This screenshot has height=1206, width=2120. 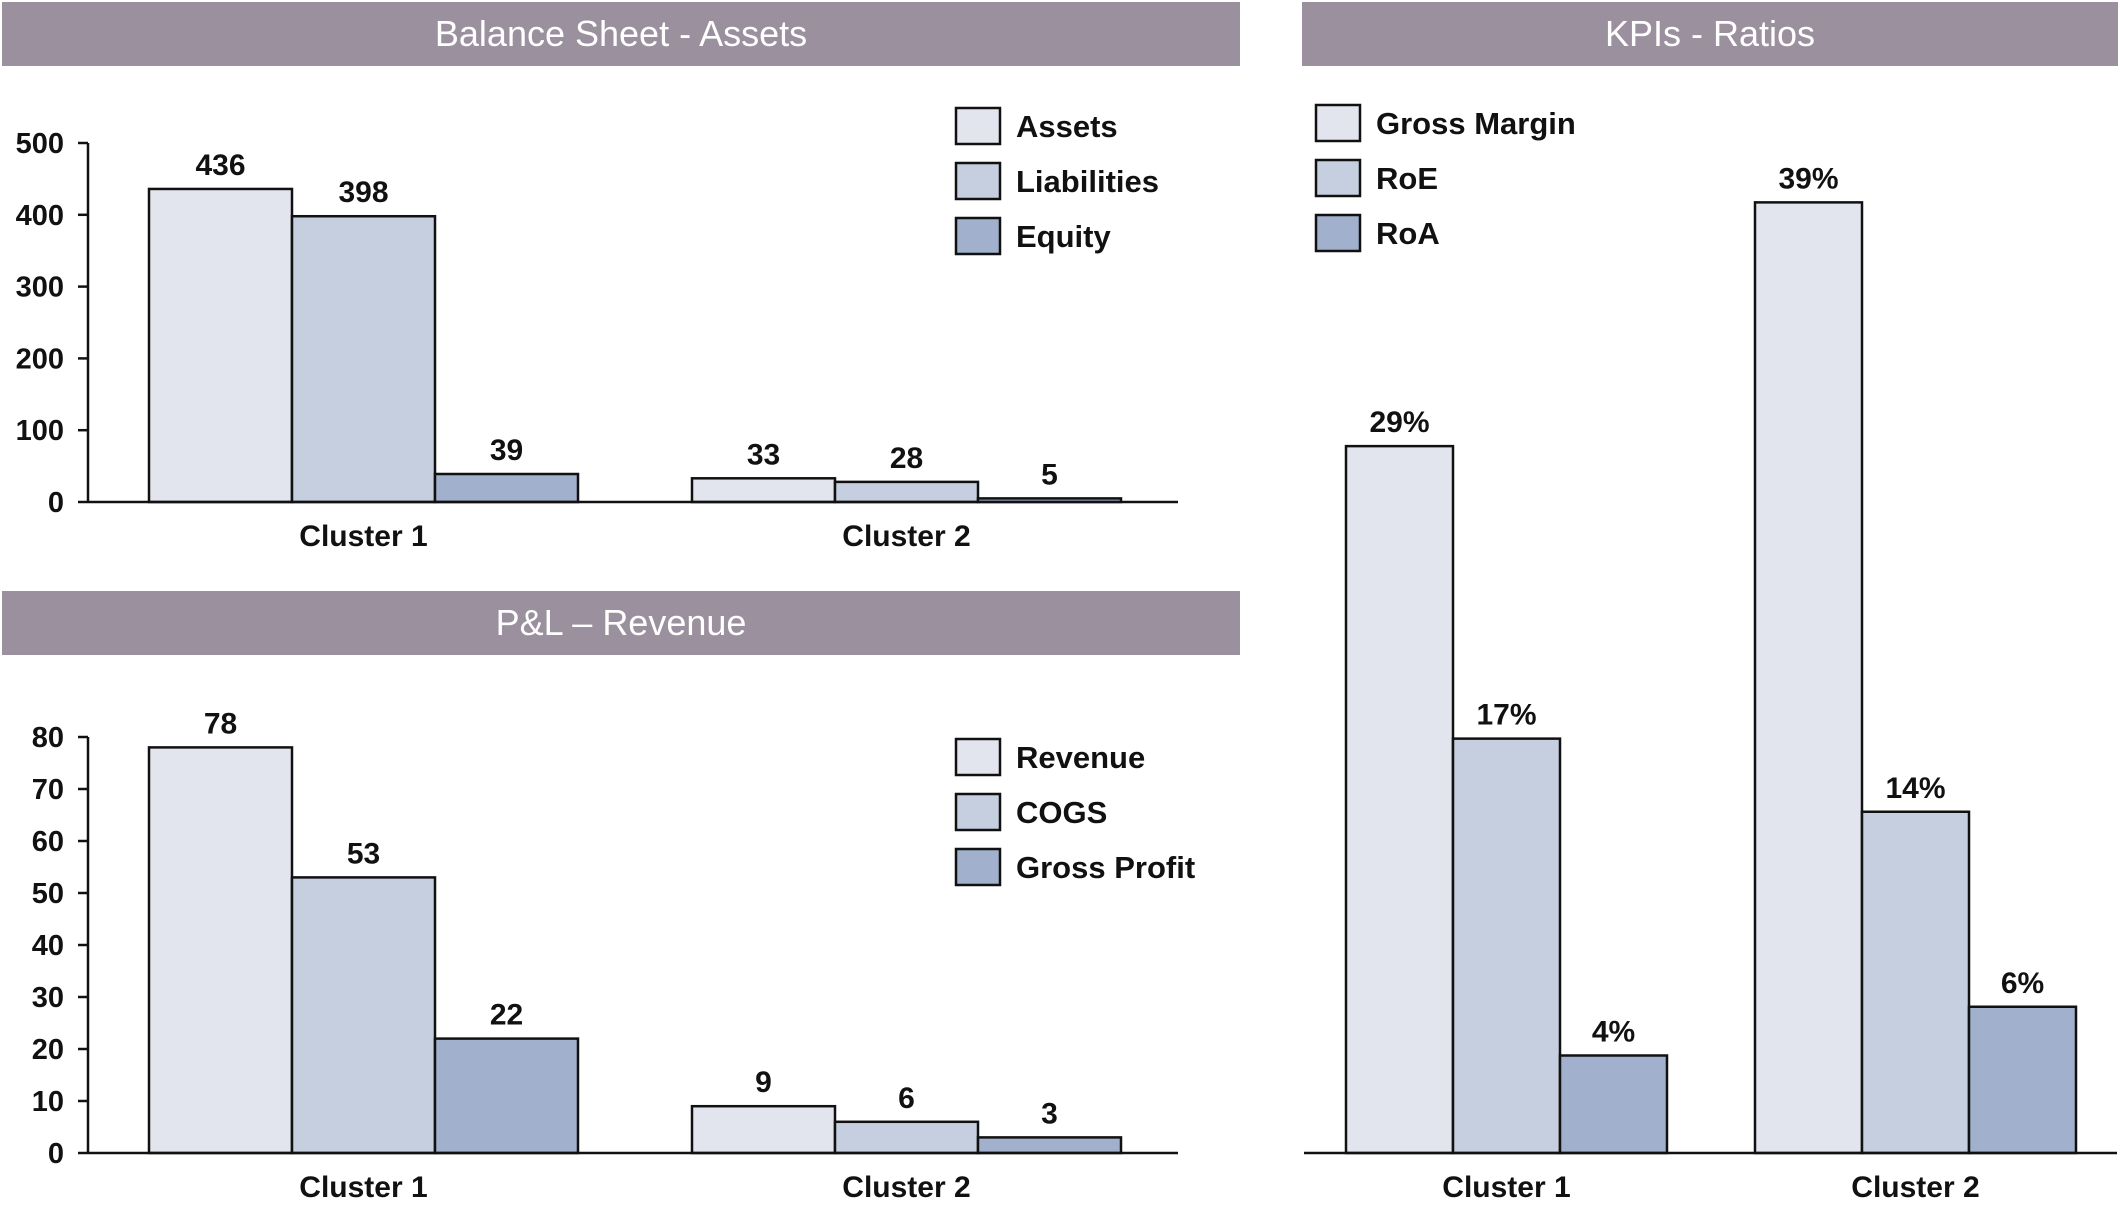 What do you see at coordinates (1506, 715) in the screenshot?
I see `data-label-2-1-0: 17%` at bounding box center [1506, 715].